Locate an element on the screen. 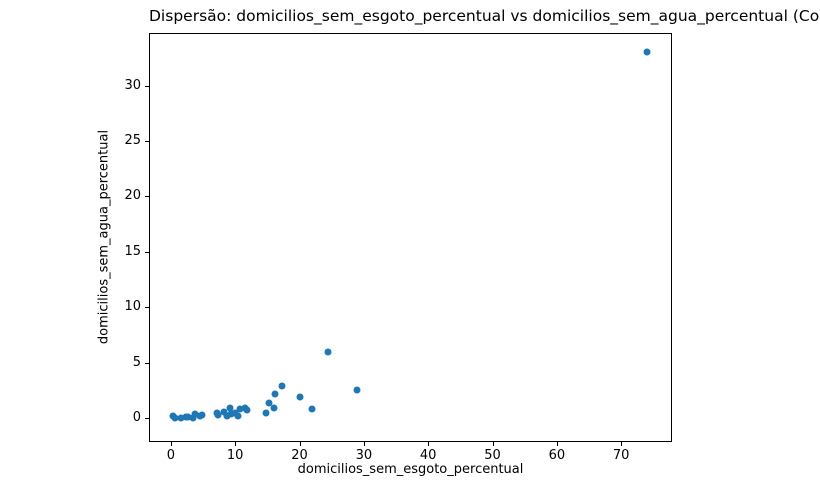  x-axis-label: domicilios_sem_esgoto_percentual is located at coordinates (410, 469).